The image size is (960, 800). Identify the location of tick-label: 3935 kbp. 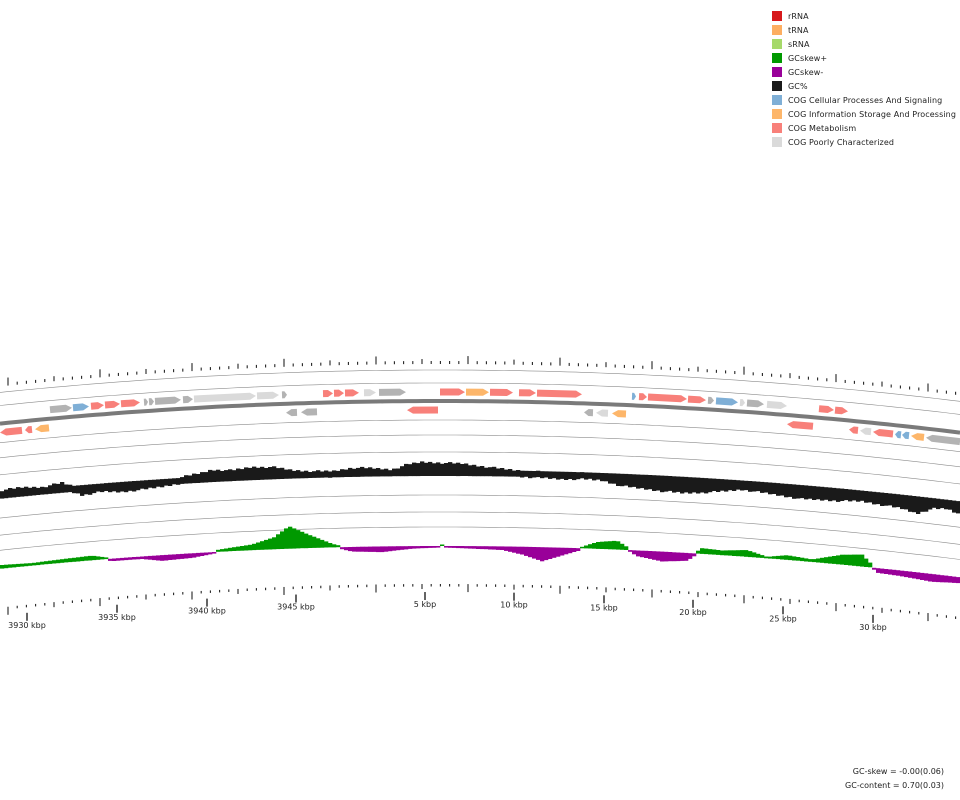
(117, 617).